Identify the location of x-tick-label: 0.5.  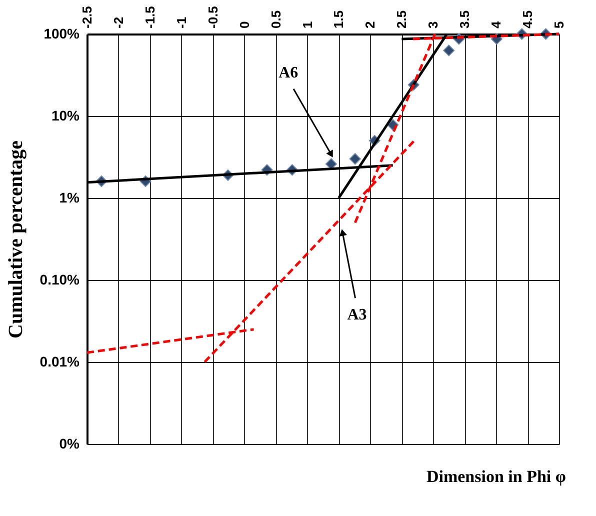
(276, 19).